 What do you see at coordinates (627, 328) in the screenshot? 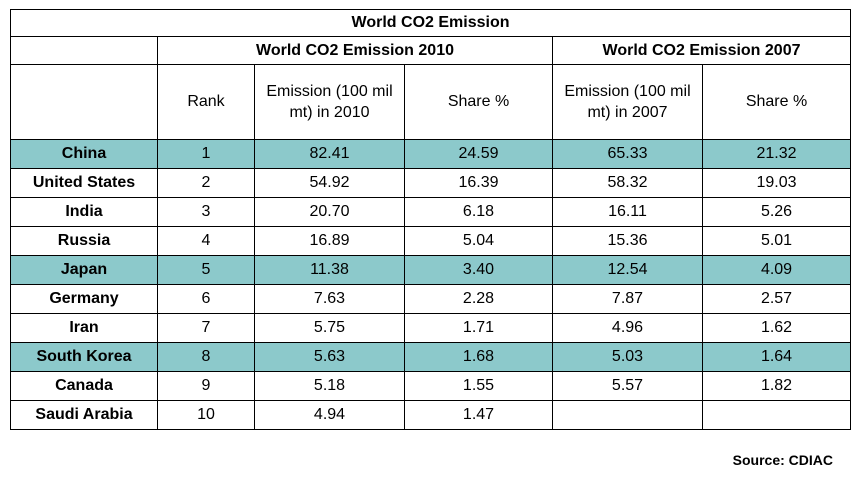
I see `emission-2007-cell: 4.96` at bounding box center [627, 328].